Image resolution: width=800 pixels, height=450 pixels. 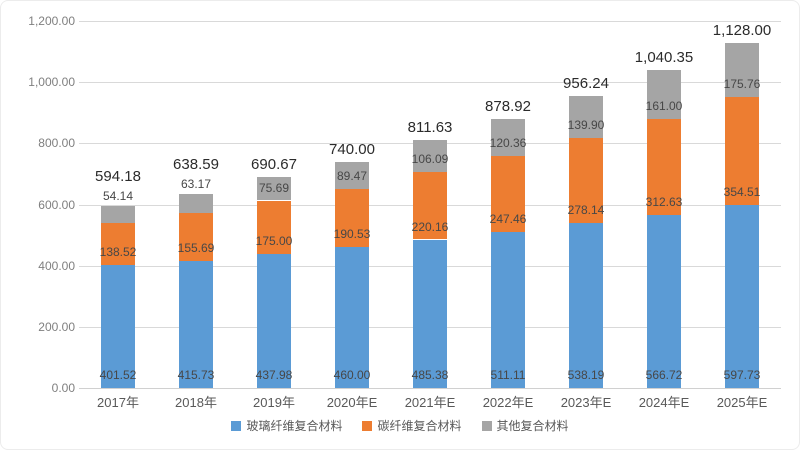 What do you see at coordinates (196, 375) in the screenshot?
I see `segment-value-label: 415.73` at bounding box center [196, 375].